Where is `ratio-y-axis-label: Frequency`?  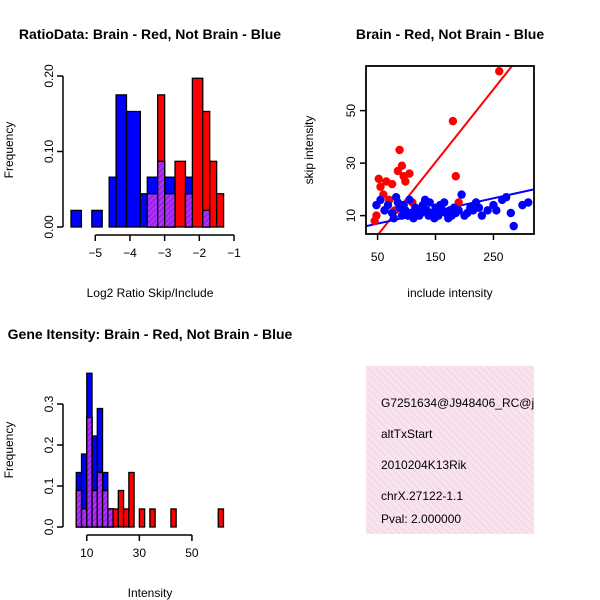 ratio-y-axis-label: Frequency is located at coordinates (9, 150).